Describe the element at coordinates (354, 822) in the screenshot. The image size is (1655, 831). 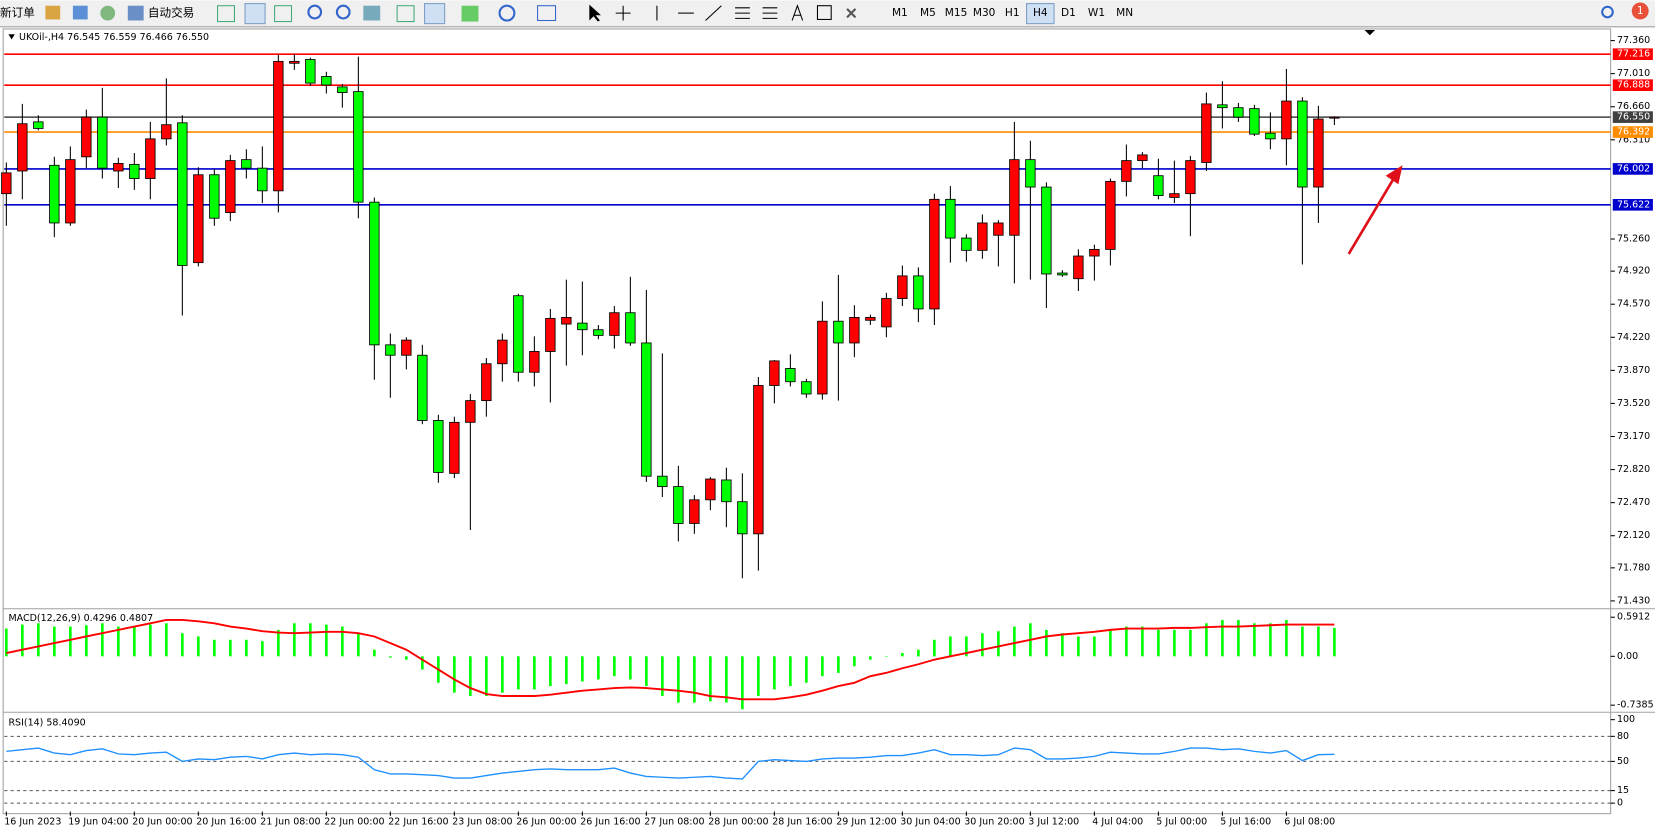
I see `x-tick-label: 22 Jun 00:00` at that location.